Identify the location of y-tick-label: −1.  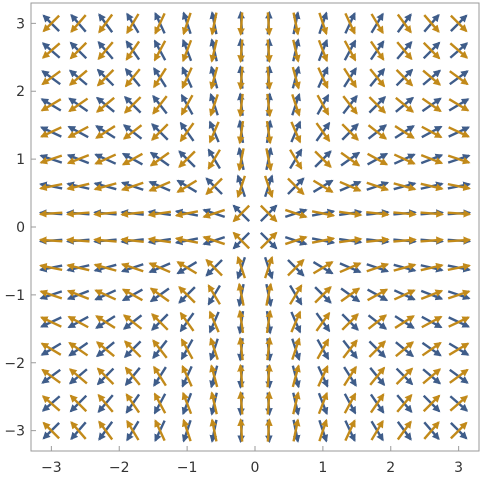
(14, 296).